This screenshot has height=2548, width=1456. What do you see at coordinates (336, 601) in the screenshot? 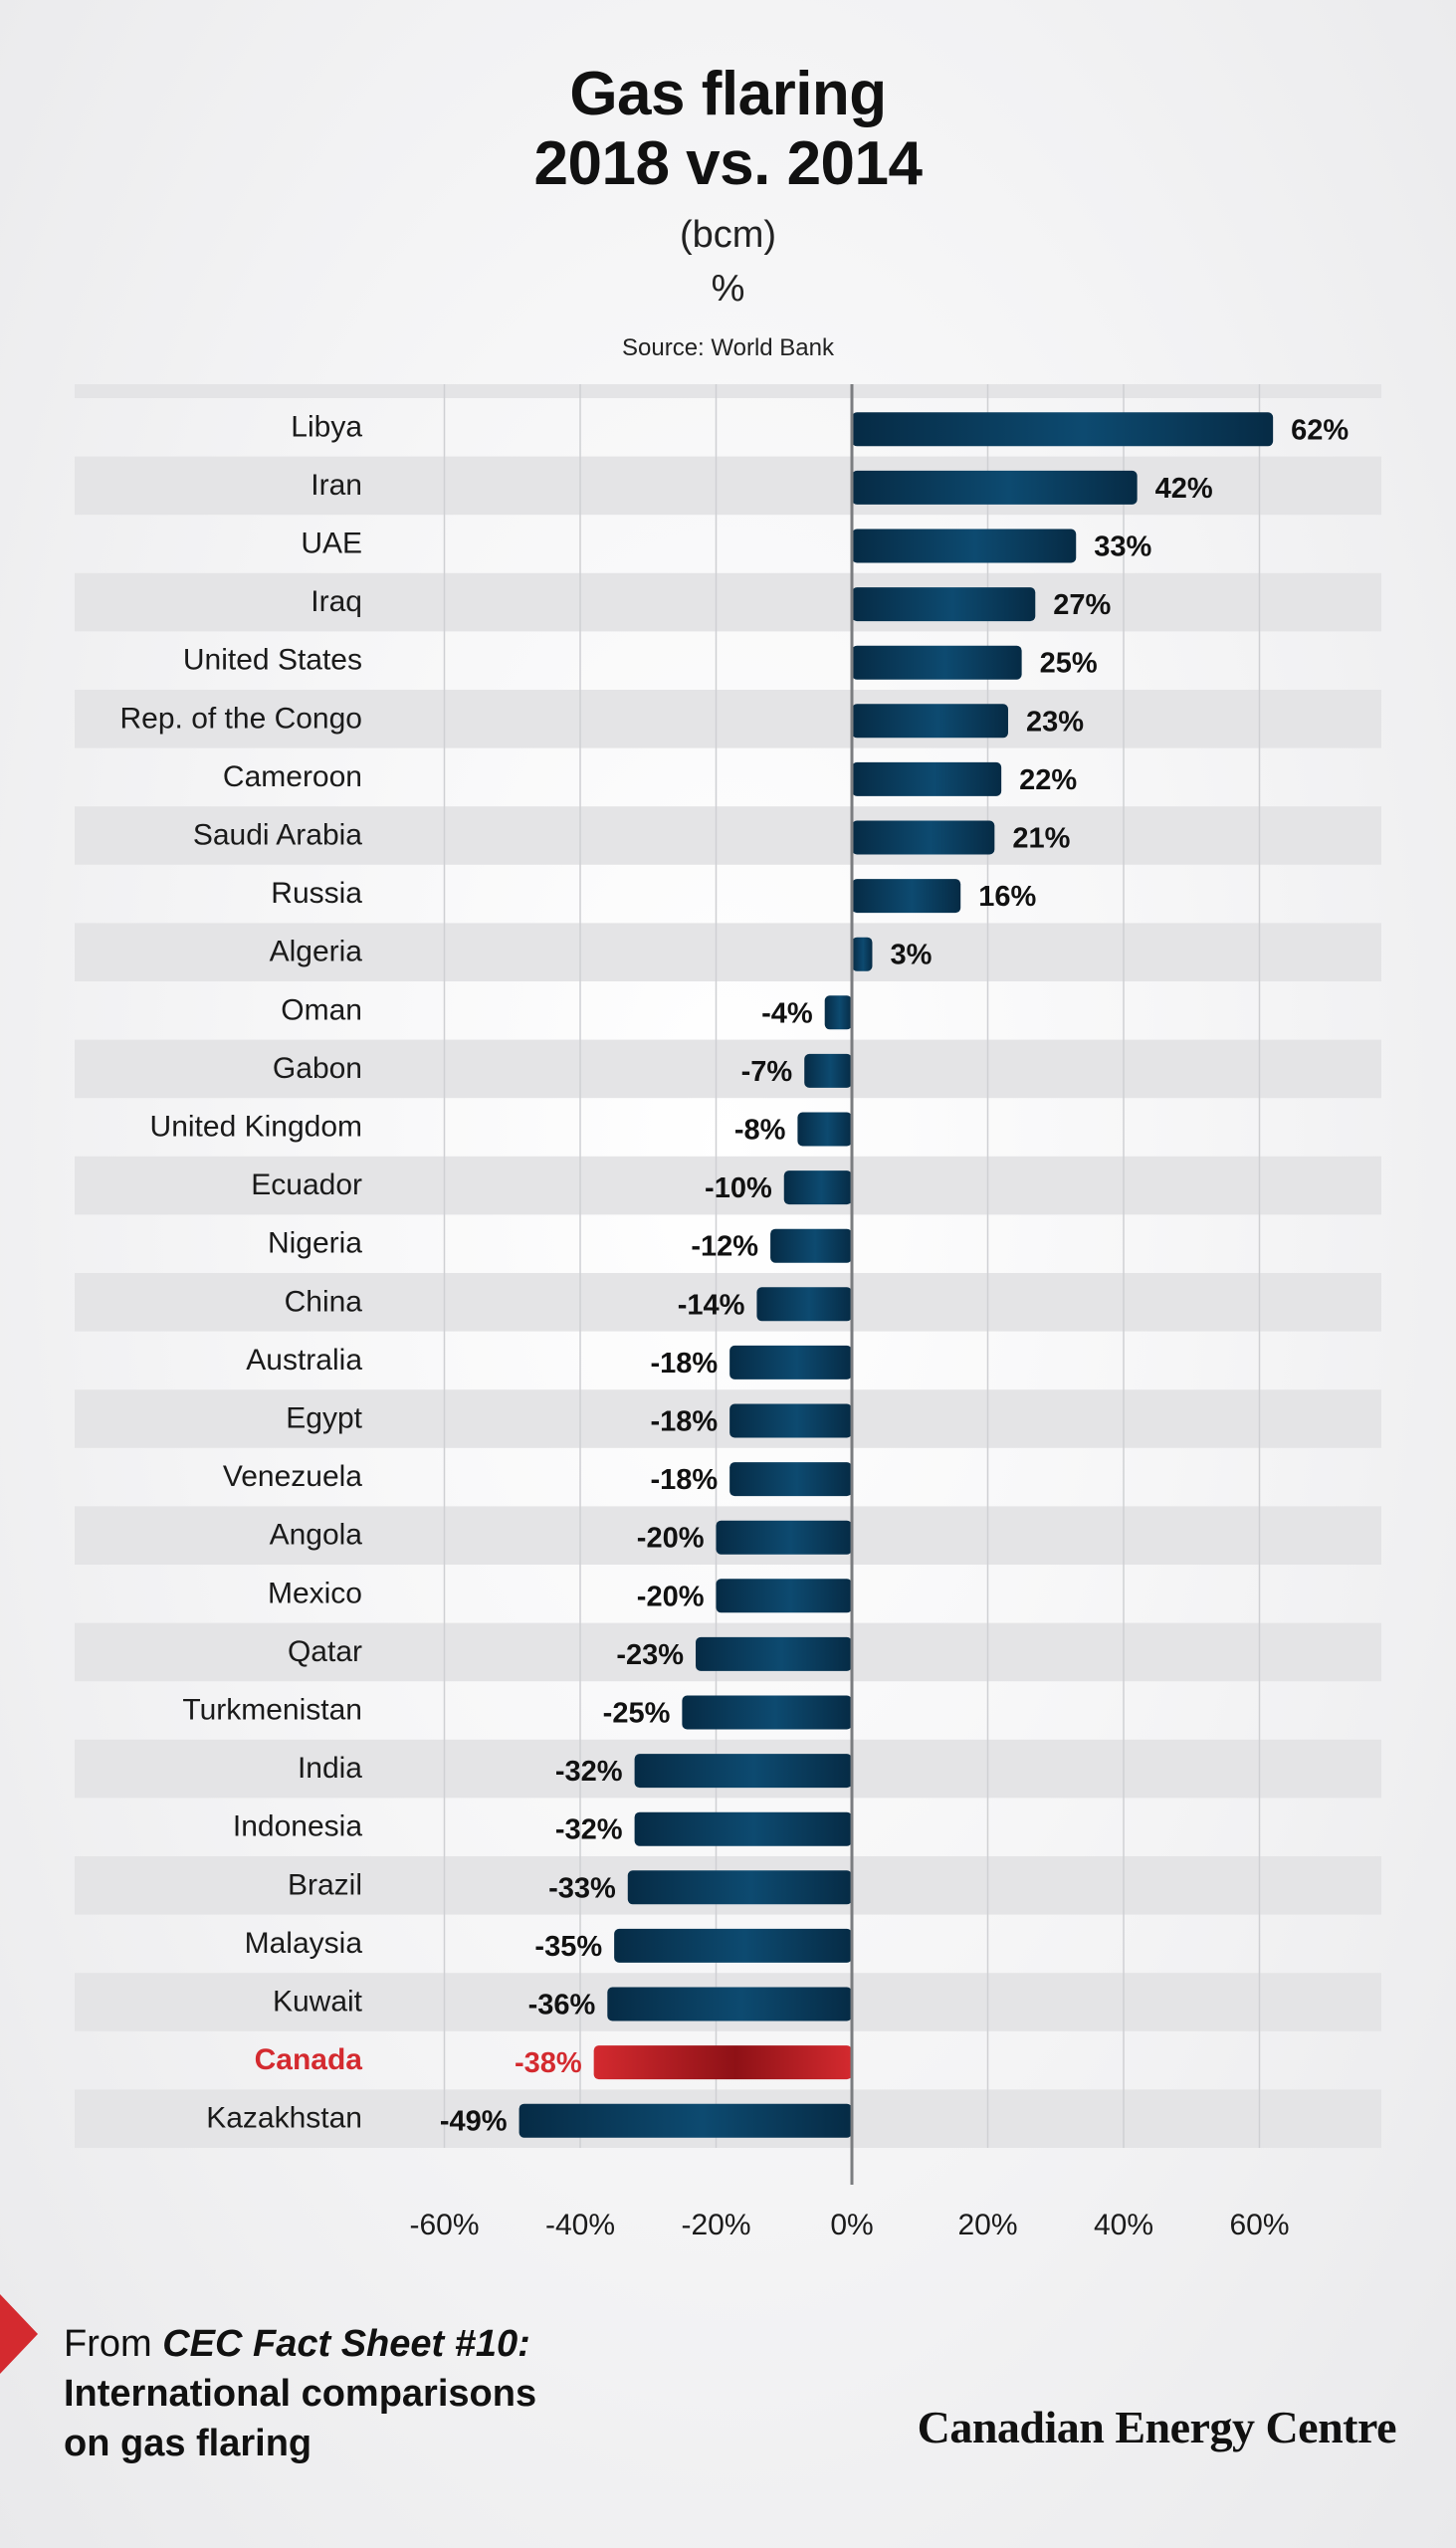
I see `category-label: Iraq` at bounding box center [336, 601].